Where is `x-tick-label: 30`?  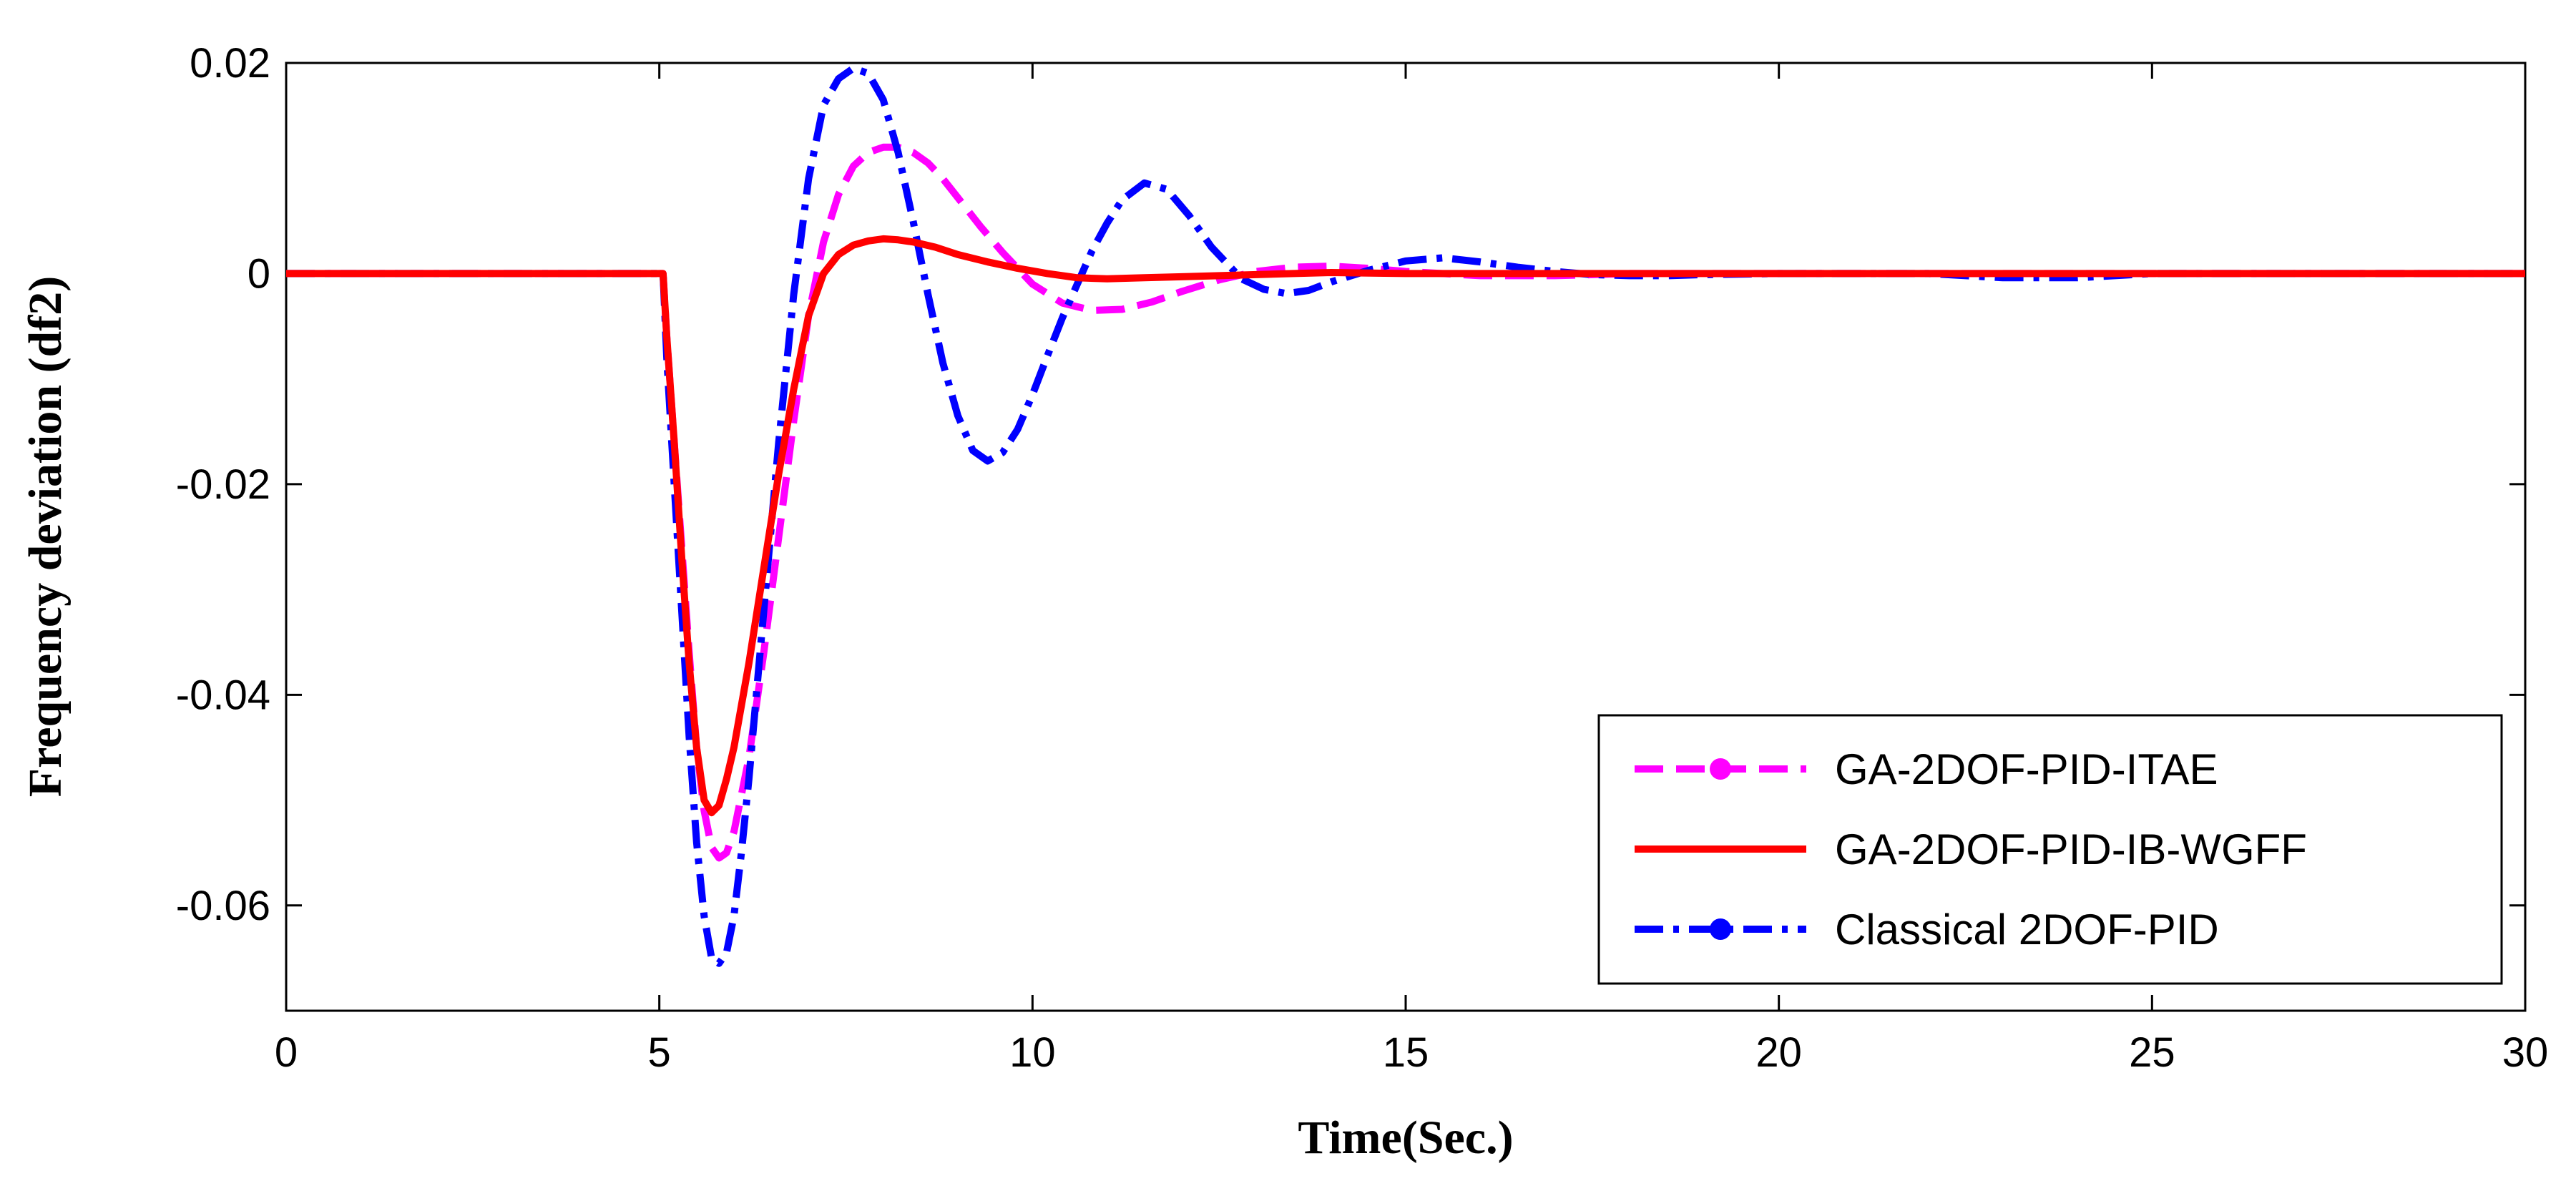 x-tick-label: 30 is located at coordinates (2525, 1052).